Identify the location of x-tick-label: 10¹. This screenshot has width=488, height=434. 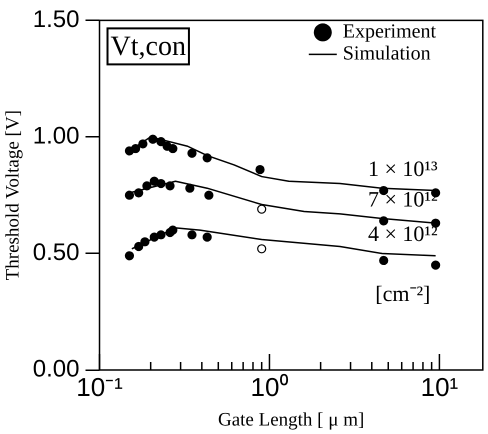
(439, 387).